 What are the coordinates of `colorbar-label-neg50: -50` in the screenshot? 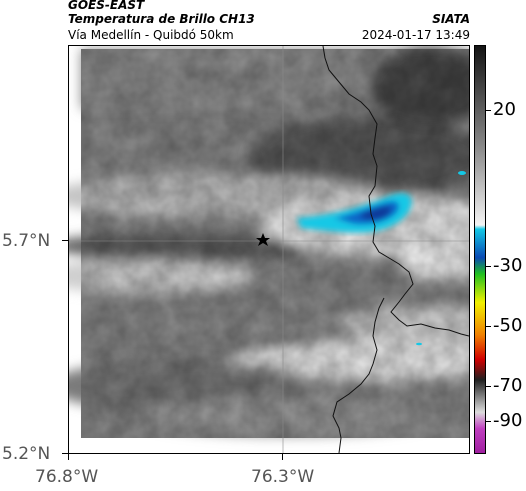 It's located at (508, 325).